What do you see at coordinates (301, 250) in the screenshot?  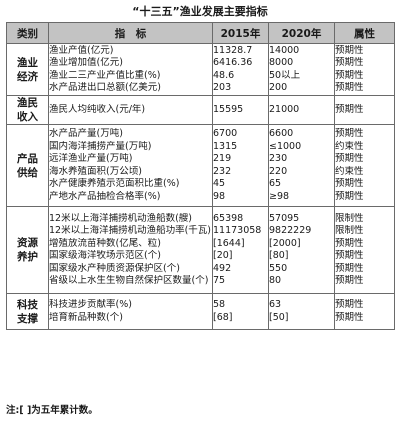 I see `value-2020-column: 57095 9822229 [2000] [80] 550 80` at bounding box center [301, 250].